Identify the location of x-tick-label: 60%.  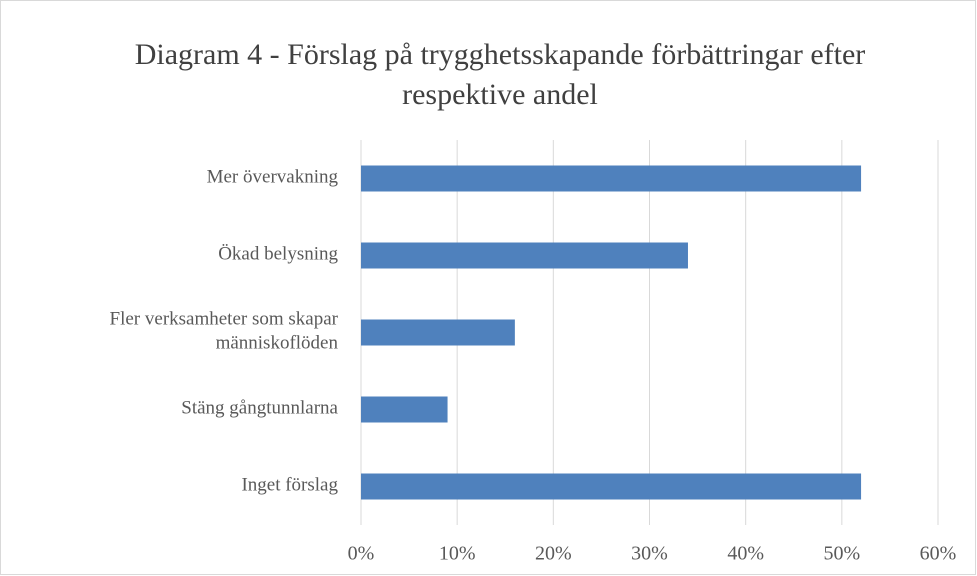
(938, 554).